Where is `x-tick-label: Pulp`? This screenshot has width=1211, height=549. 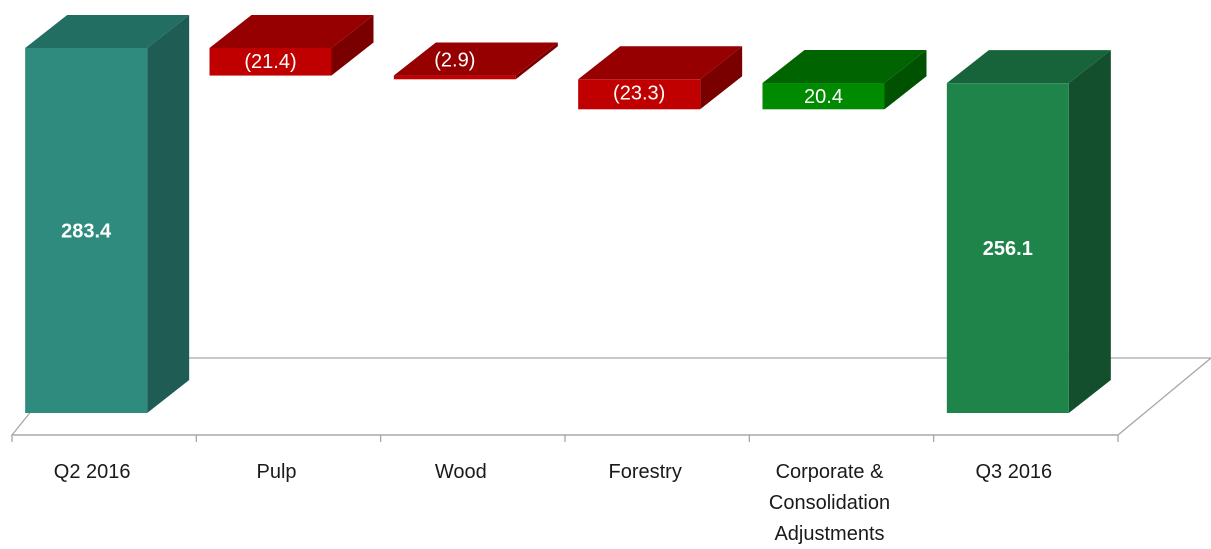 x-tick-label: Pulp is located at coordinates (276, 472).